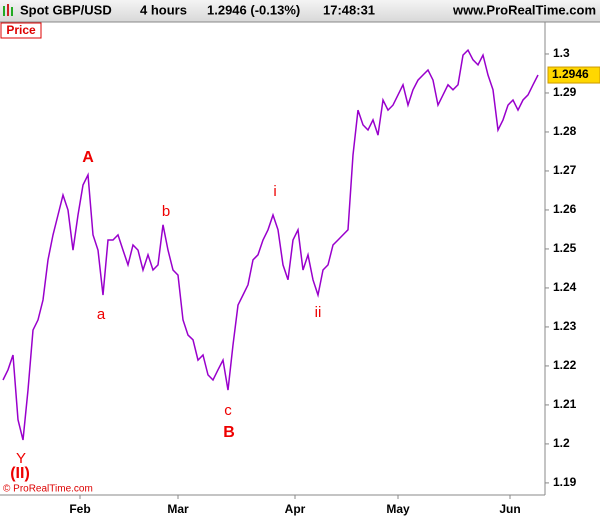 Image resolution: width=600 pixels, height=519 pixels. What do you see at coordinates (565, 209) in the screenshot?
I see `y-tick-label: 1.26` at bounding box center [565, 209].